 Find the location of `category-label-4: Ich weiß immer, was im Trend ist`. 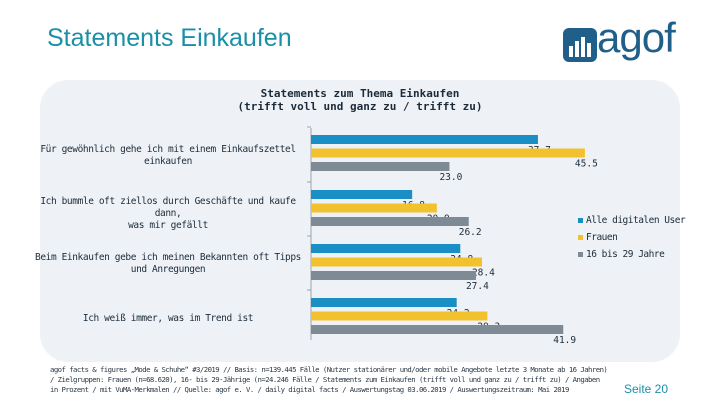

category-label-4: Ich weiß immer, was im Trend ist is located at coordinates (168, 319).